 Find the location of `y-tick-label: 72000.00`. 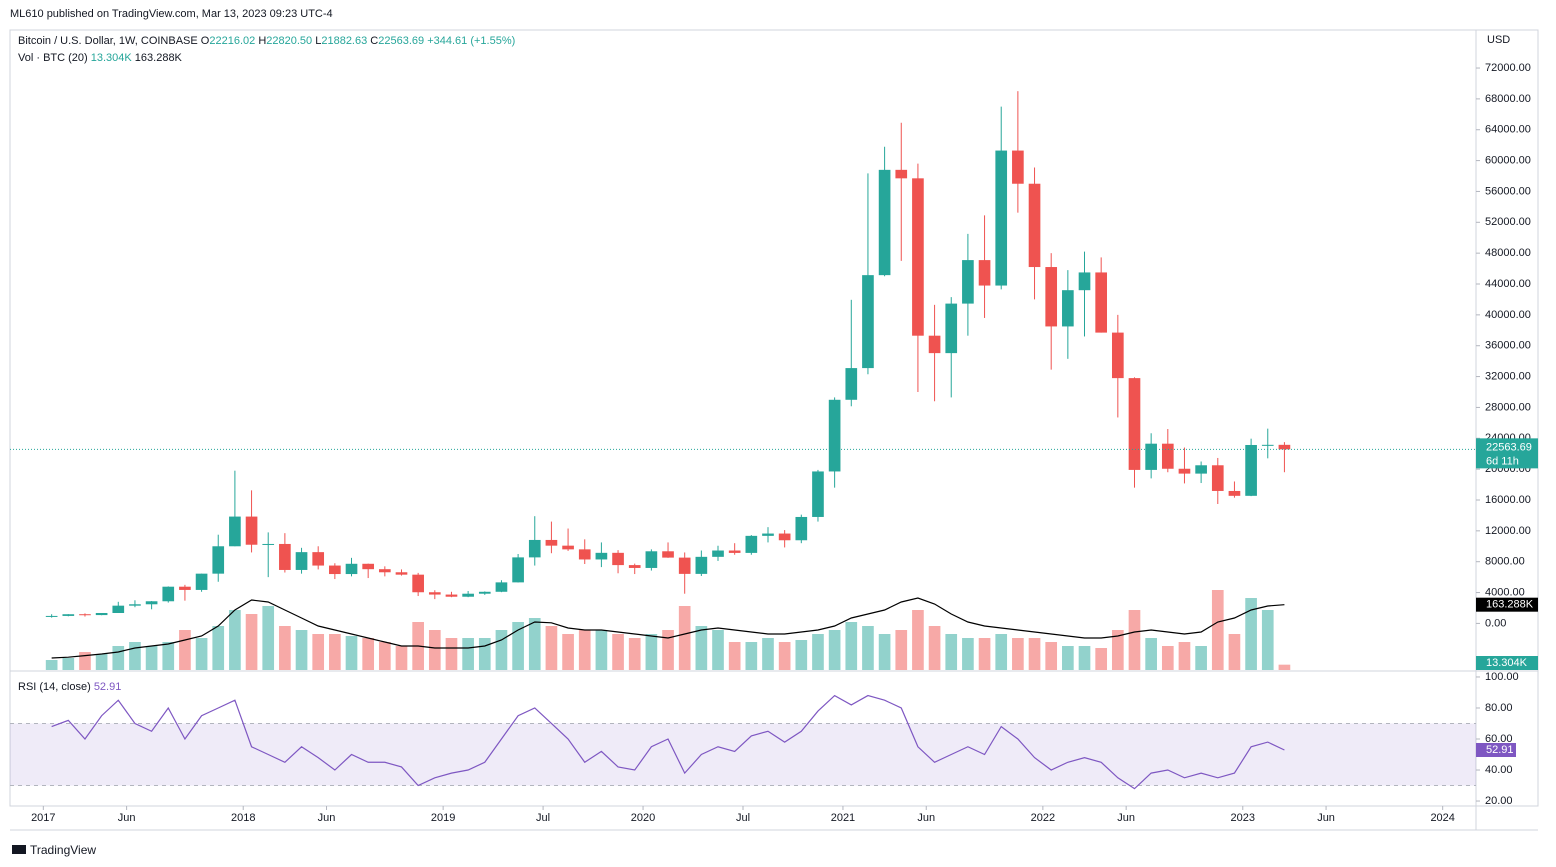

y-tick-label: 72000.00 is located at coordinates (1508, 68).